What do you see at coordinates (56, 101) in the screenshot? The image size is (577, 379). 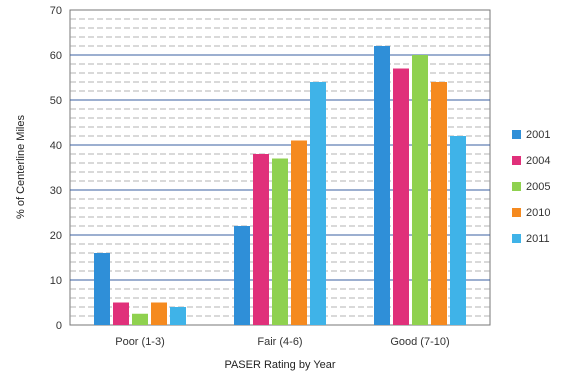 I see `y-tick-label: 50` at bounding box center [56, 101].